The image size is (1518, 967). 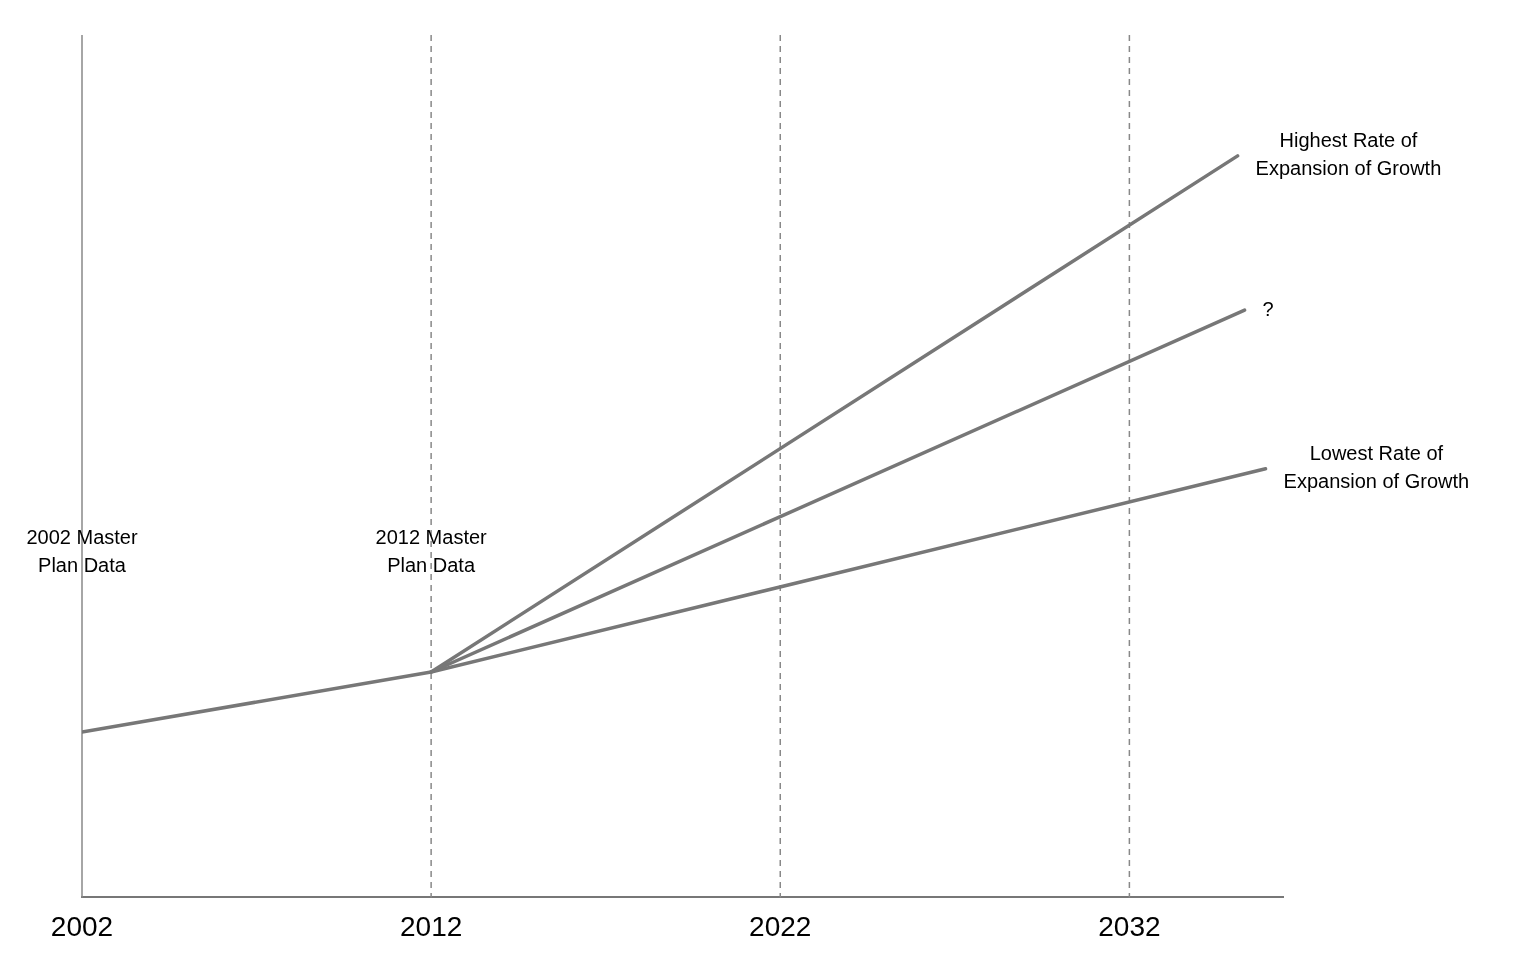 What do you see at coordinates (1129, 926) in the screenshot?
I see `x-tick-label: 2032` at bounding box center [1129, 926].